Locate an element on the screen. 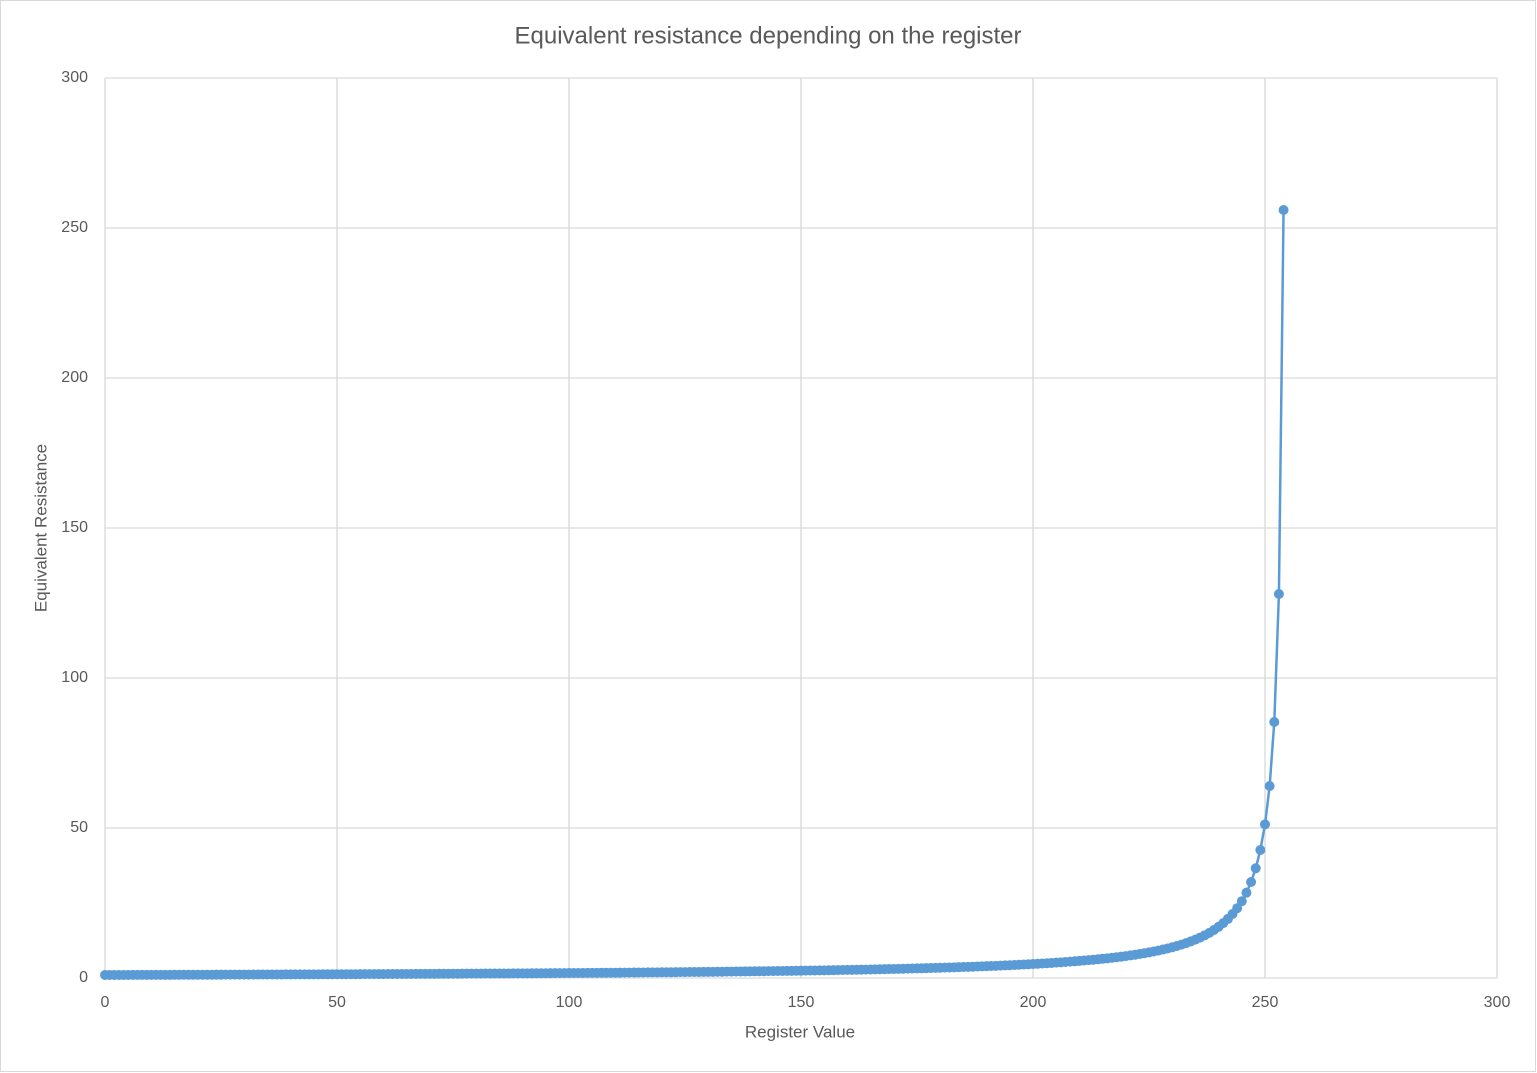  y-axis-label: Equivalent Resistance is located at coordinates (40, 528).